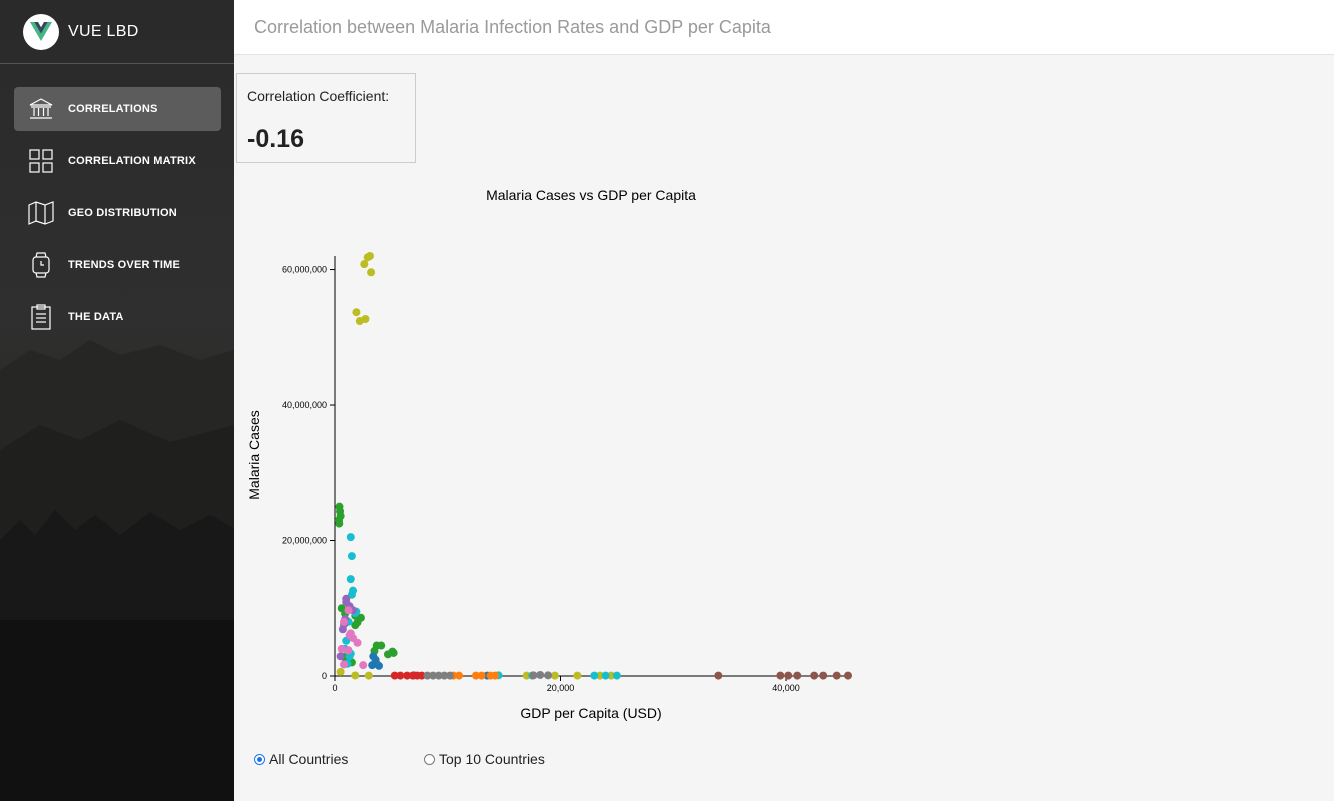  I want to click on y-tick-label: 0, so click(324, 676).